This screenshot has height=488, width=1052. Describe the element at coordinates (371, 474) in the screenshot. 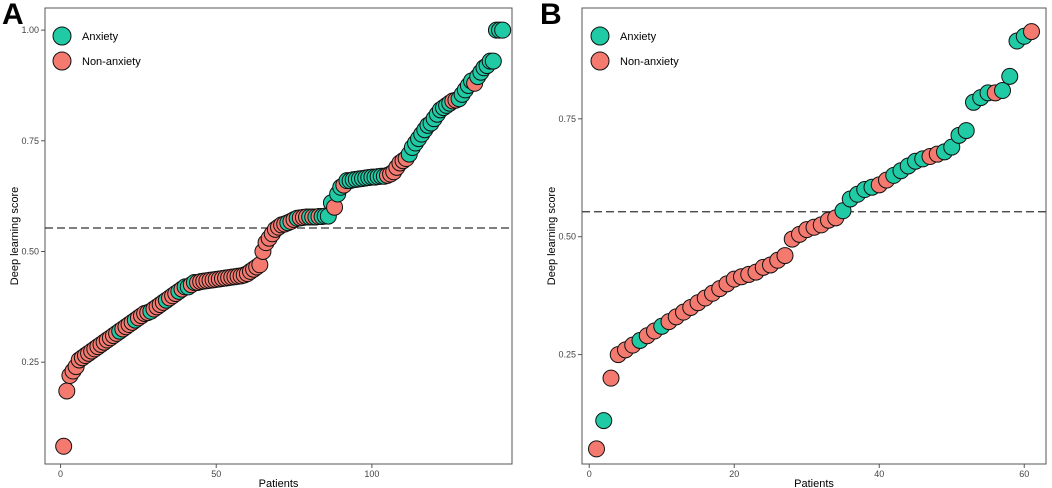

I see `x-tick-label: 100` at that location.